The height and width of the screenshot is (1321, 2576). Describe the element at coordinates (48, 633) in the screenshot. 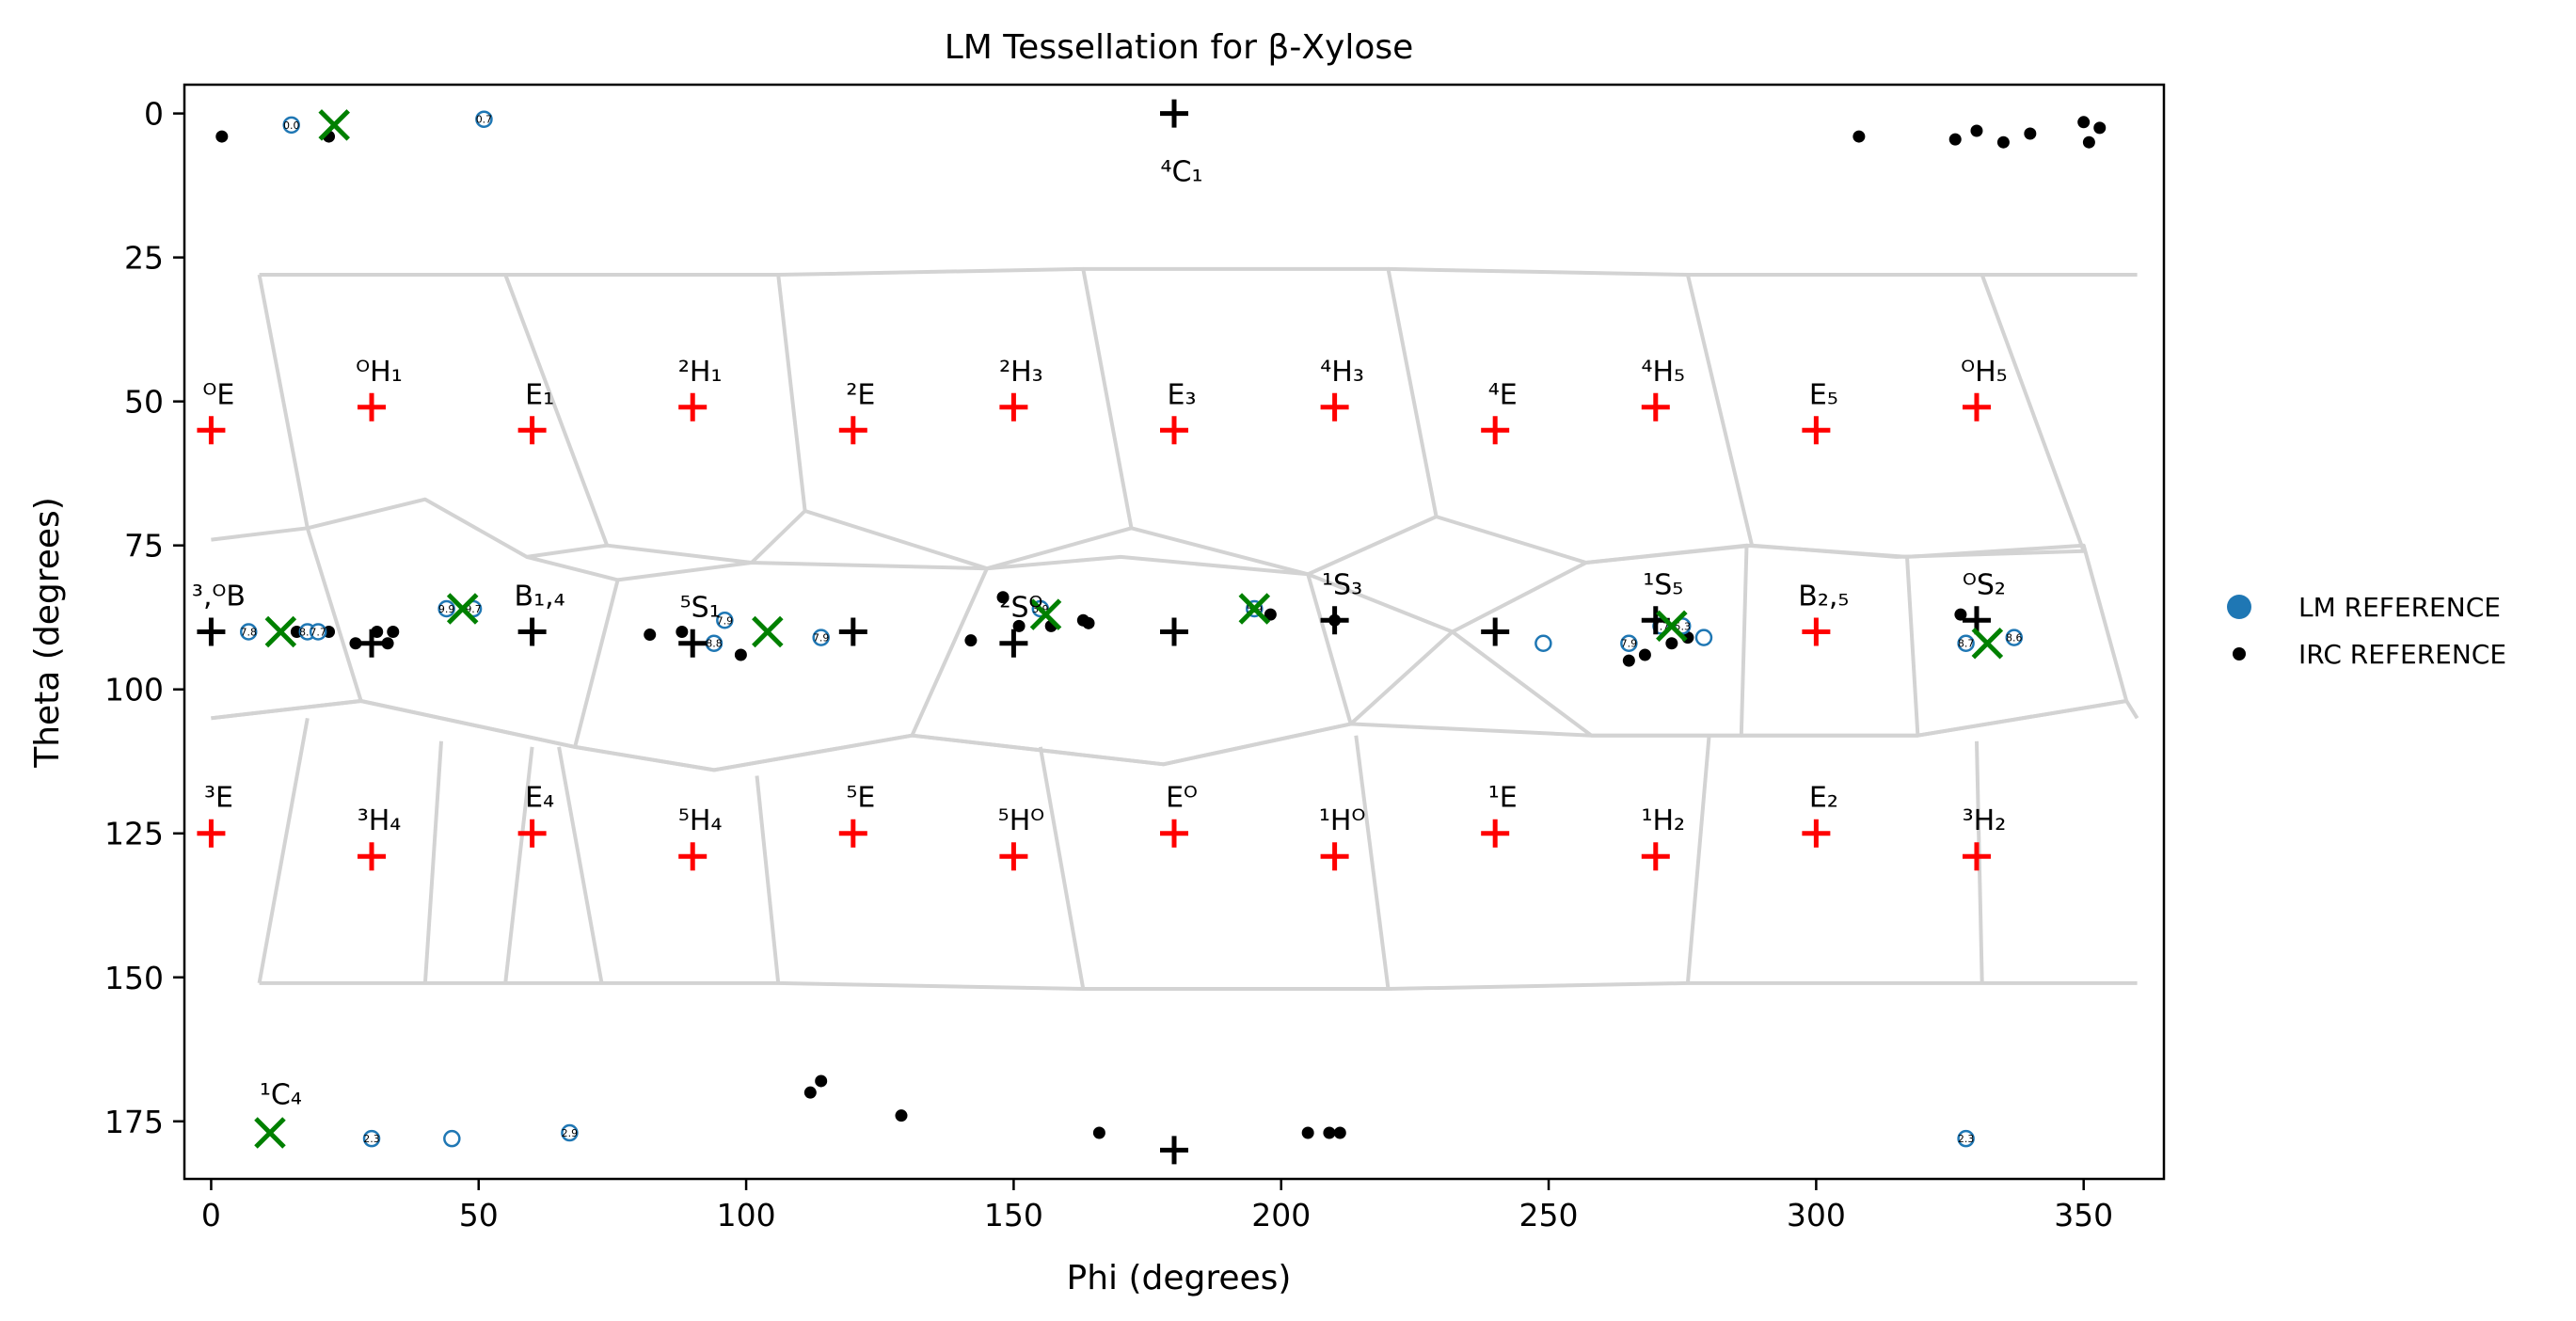

I see `y-axis-label: Theta (degrees)` at that location.